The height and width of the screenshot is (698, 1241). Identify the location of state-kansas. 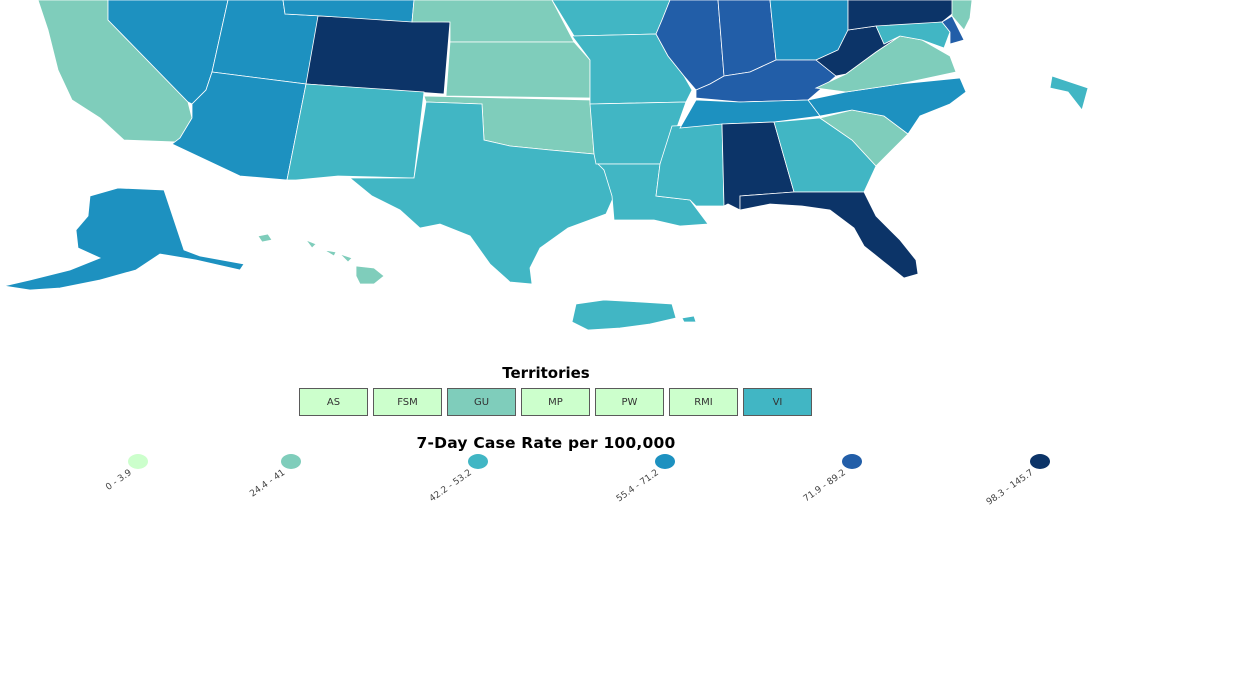
(518, 70).